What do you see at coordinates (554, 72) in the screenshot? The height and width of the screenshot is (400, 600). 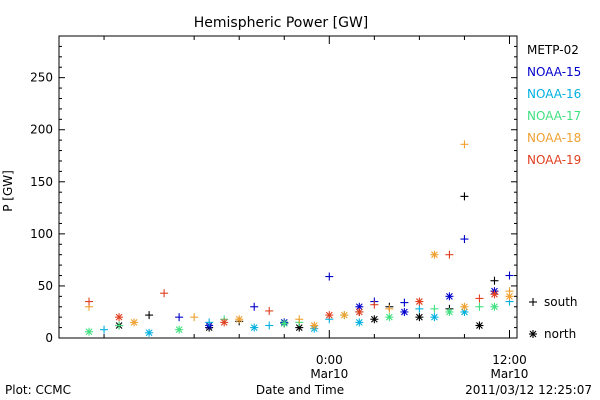 I see `legend-entry-noaa-15: NOAA-15` at bounding box center [554, 72].